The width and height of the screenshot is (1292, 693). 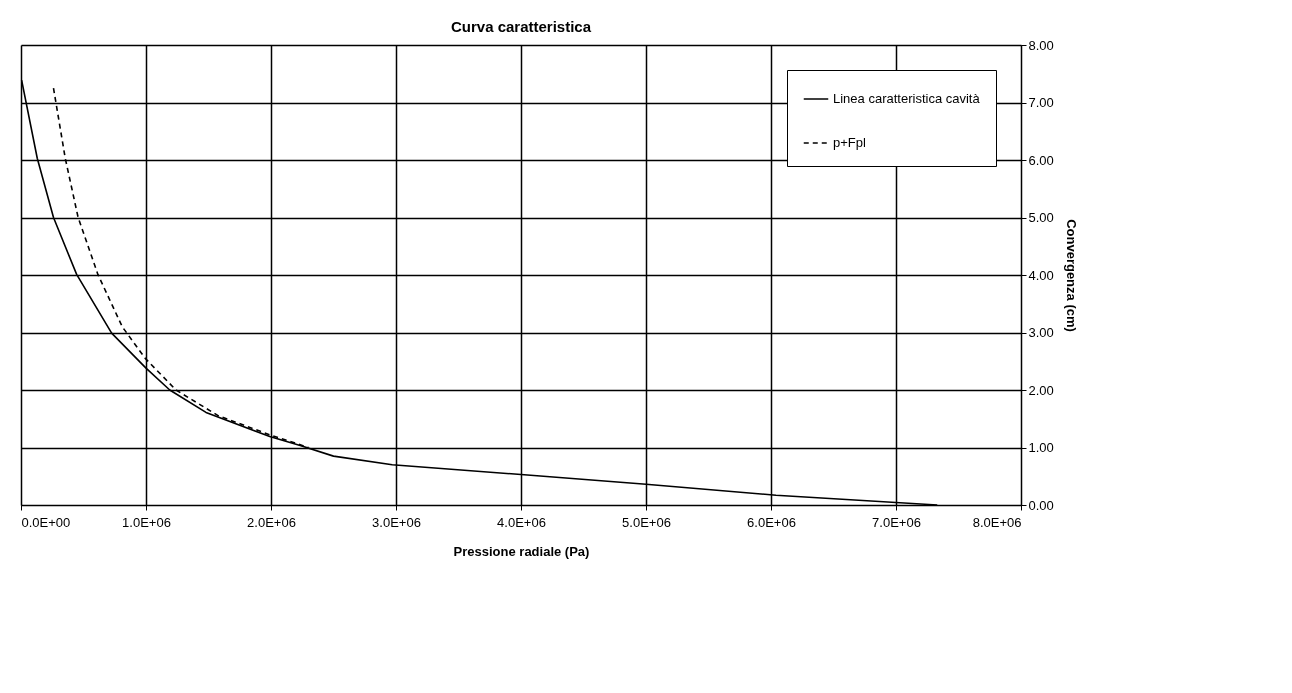 I want to click on x-tick-label: 5.0E+06, so click(x=646, y=522).